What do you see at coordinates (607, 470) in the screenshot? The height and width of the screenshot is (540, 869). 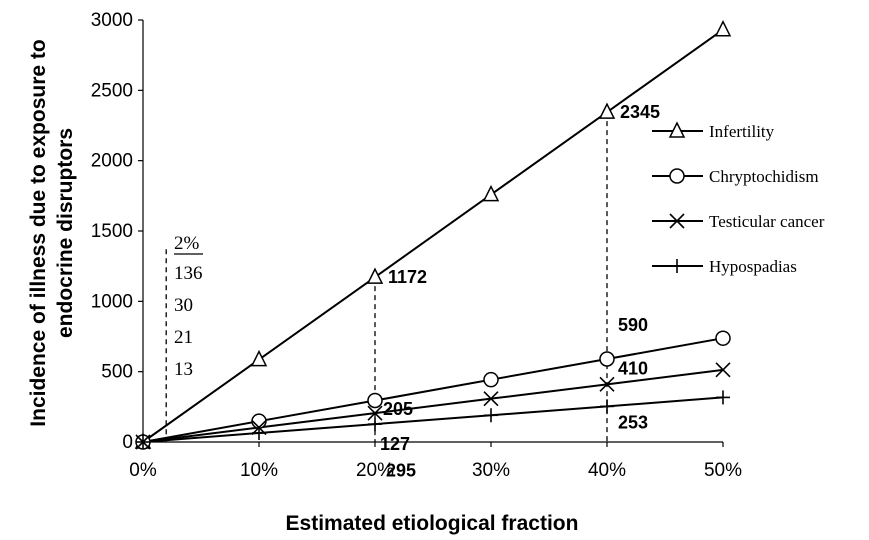 I see `x-tick-label: 40%` at bounding box center [607, 470].